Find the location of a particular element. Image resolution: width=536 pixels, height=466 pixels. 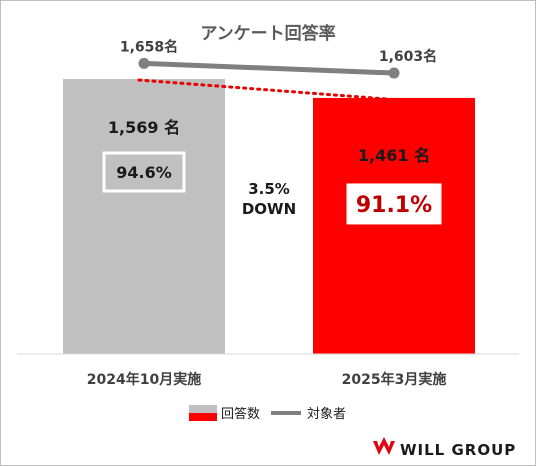

legend: 回答数 対象者 is located at coordinates (267, 413).